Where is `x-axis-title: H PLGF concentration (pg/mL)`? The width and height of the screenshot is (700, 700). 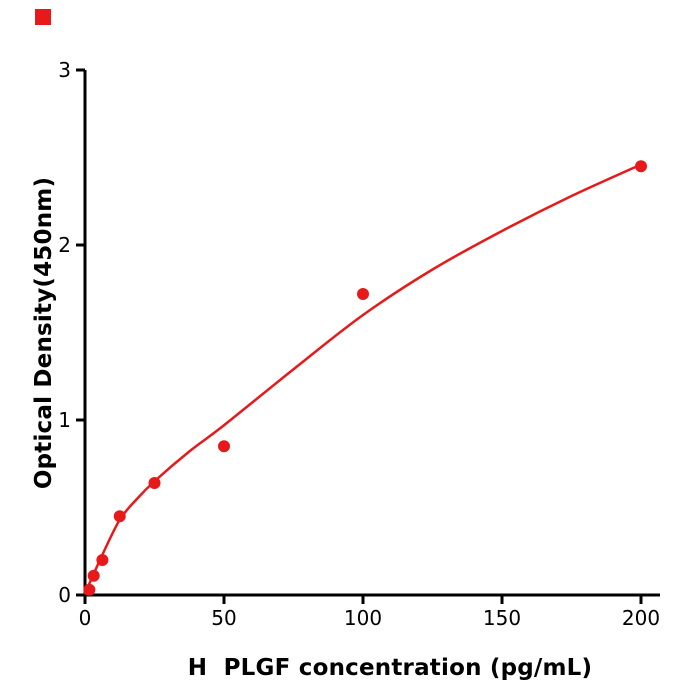
x-axis-title: H PLGF concentration (pg/mL) is located at coordinates (390, 668).